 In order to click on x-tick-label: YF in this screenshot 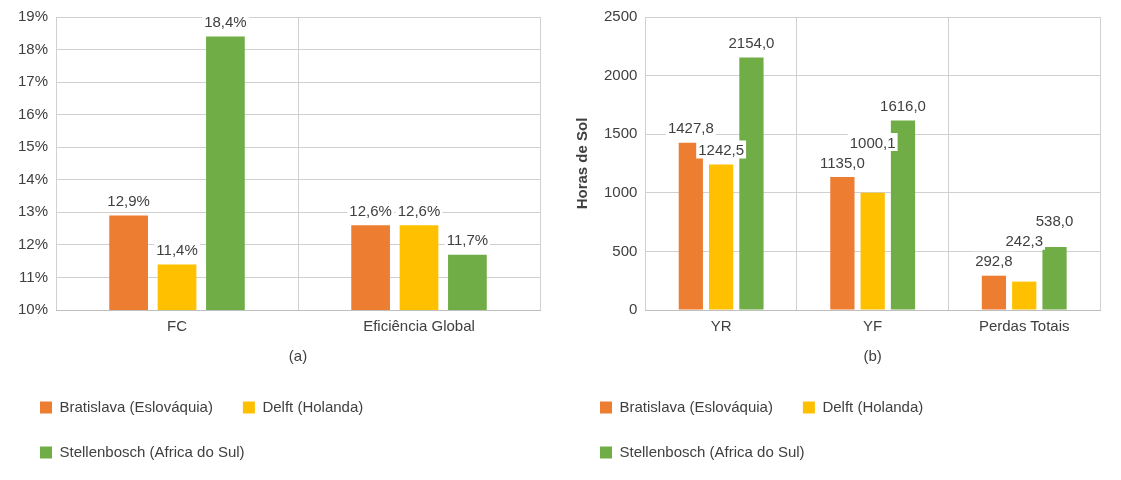, I will do `click(873, 326)`.